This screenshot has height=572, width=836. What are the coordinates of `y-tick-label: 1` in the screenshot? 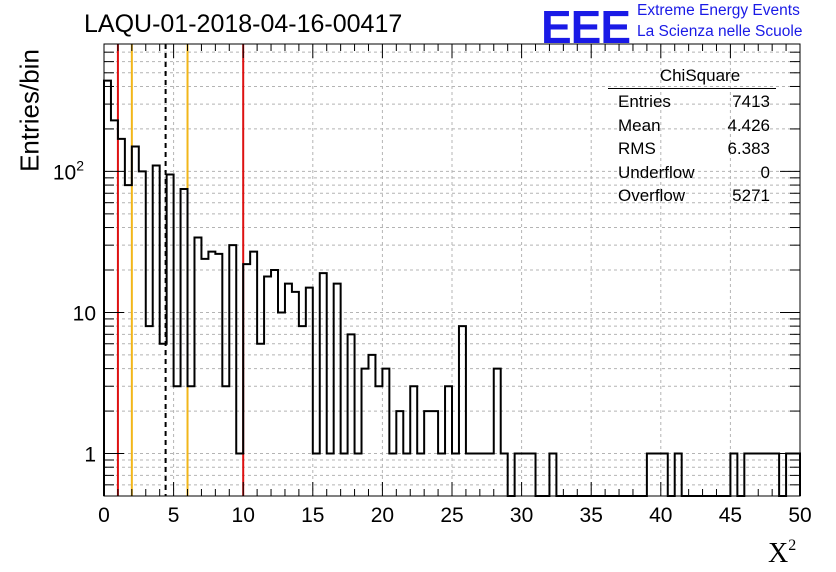 It's located at (90, 455).